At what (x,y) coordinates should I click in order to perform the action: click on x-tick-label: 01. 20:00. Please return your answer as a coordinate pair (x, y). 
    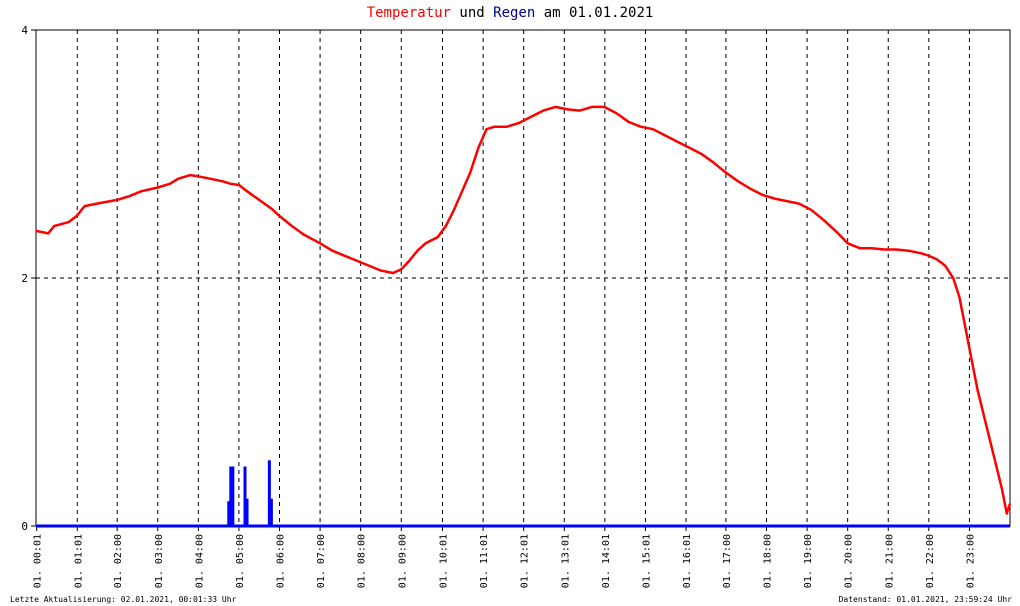
    Looking at the image, I should click on (849, 561).